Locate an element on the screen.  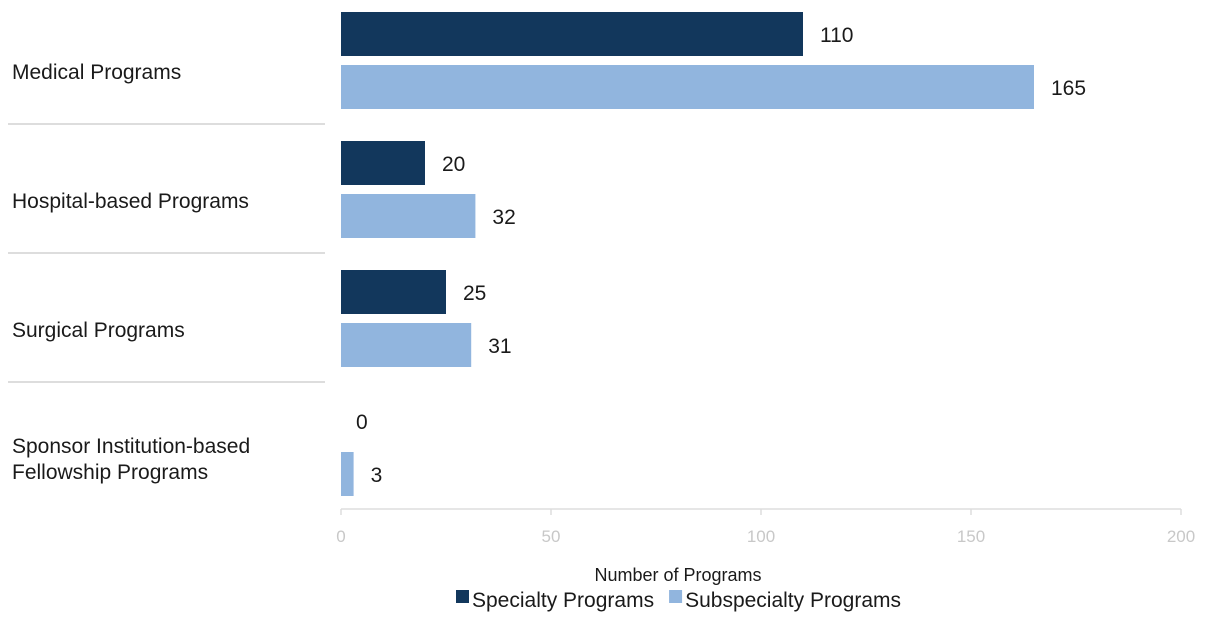
legend-label: Subspecialty Programs is located at coordinates (793, 600).